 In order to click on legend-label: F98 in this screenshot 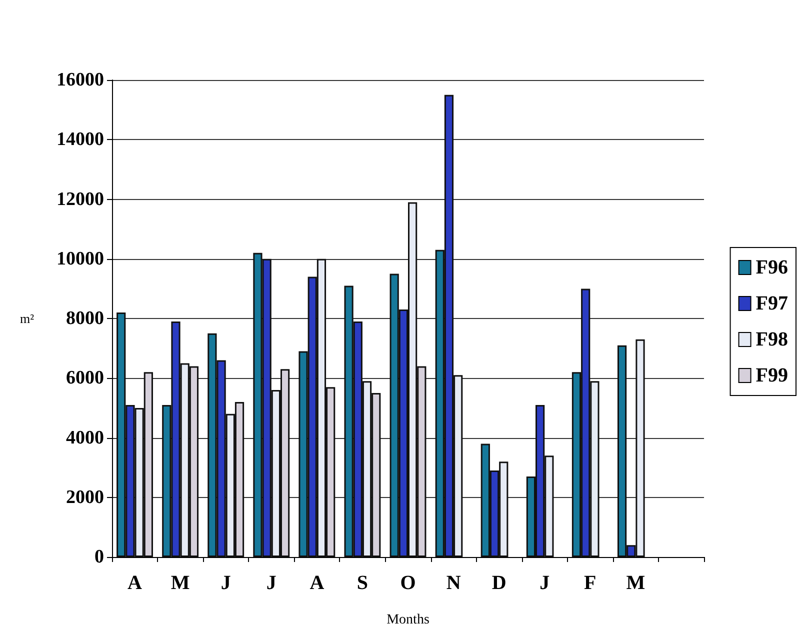, I will do `click(772, 339)`.